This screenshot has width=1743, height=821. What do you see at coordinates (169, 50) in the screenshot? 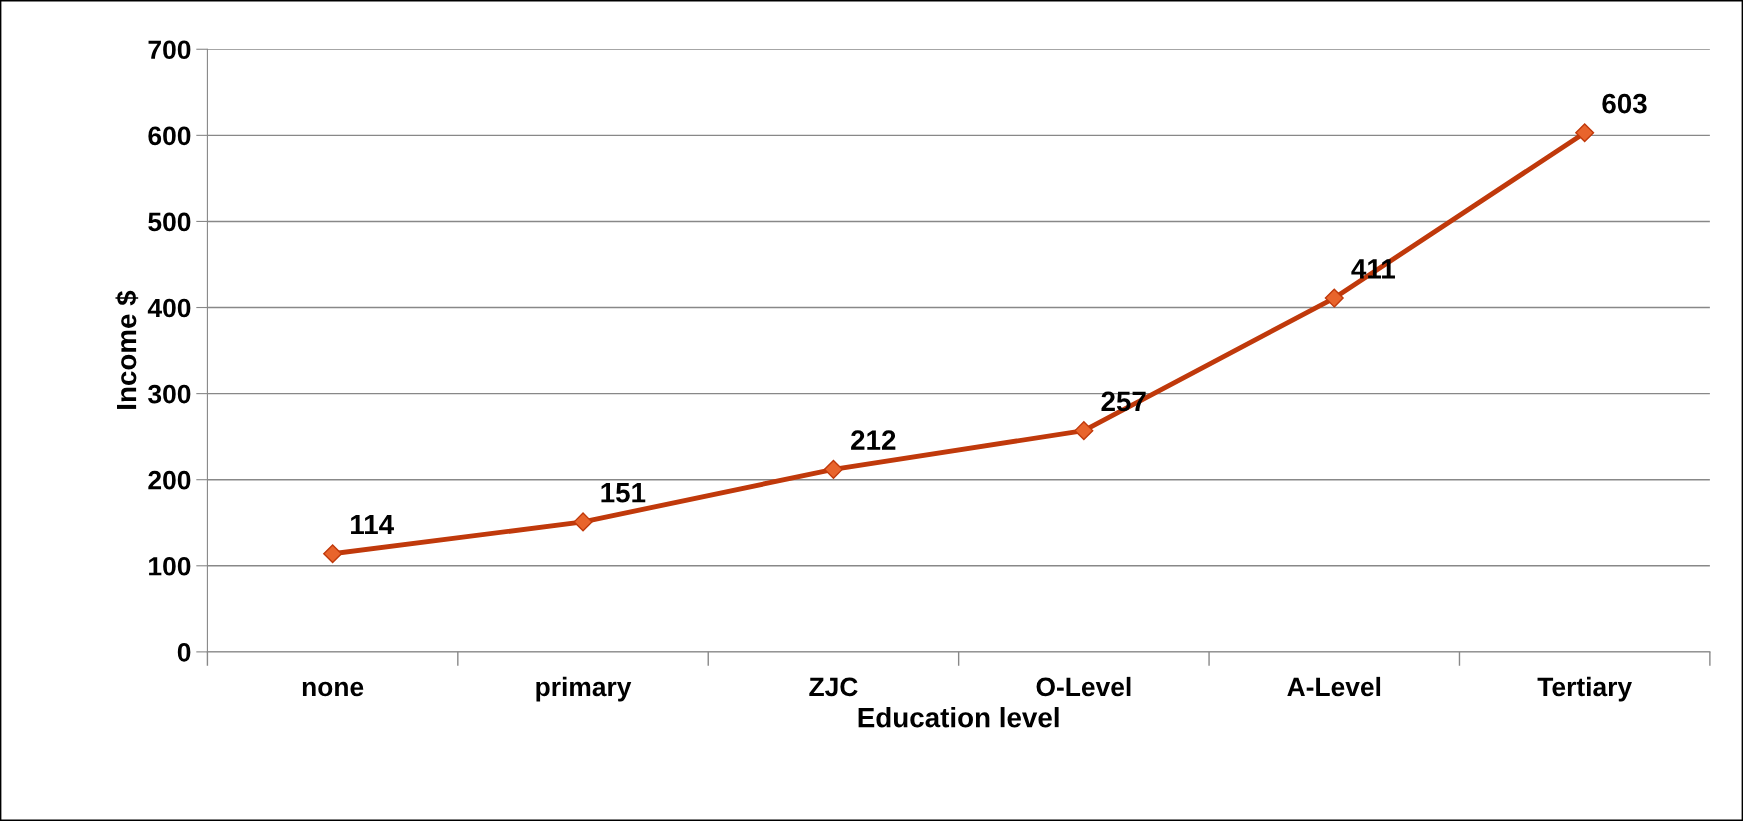
I see `y-tick-label: 700` at bounding box center [169, 50].